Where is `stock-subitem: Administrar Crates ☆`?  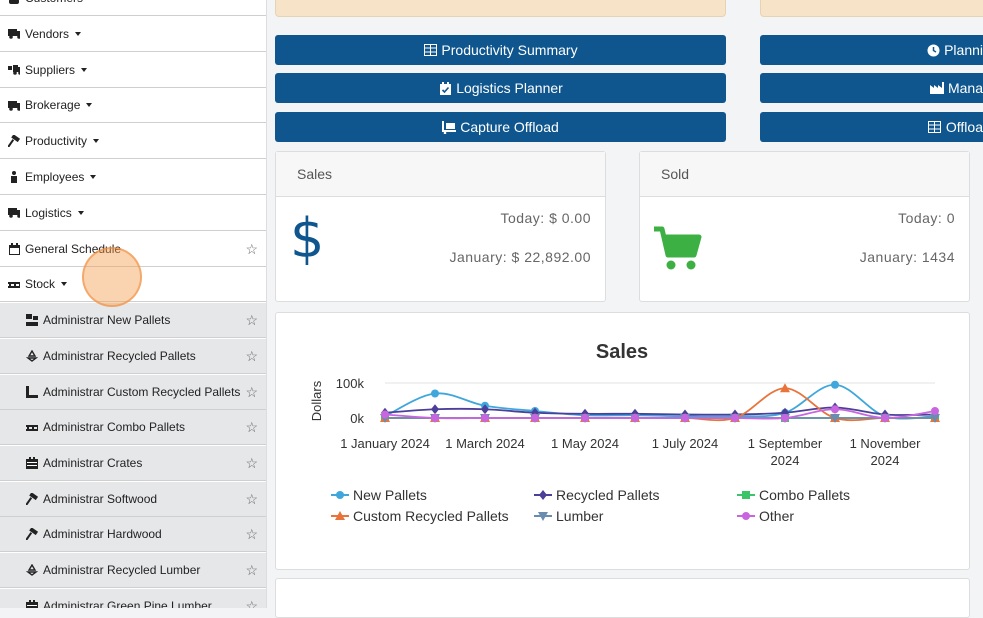
stock-subitem: Administrar Crates ☆ is located at coordinates (133, 463).